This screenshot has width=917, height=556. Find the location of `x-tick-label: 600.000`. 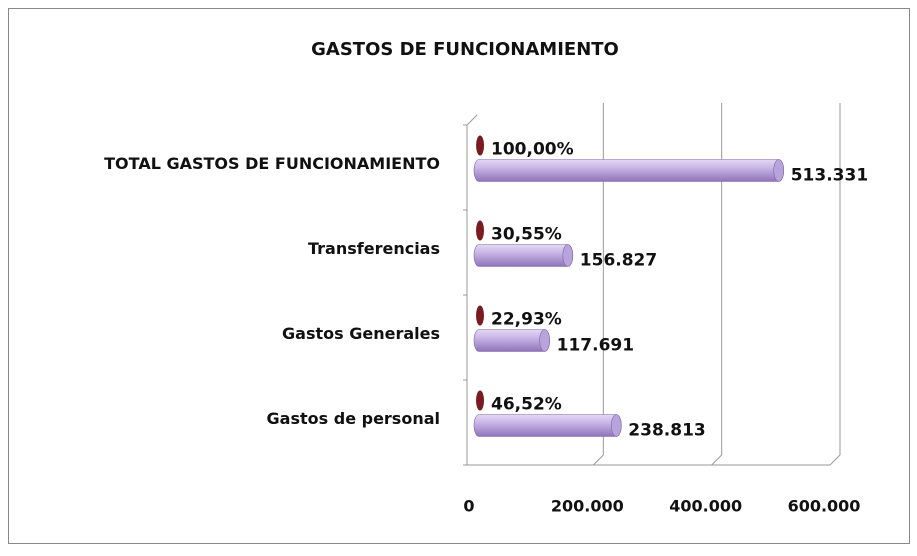

x-tick-label: 600.000 is located at coordinates (824, 506).